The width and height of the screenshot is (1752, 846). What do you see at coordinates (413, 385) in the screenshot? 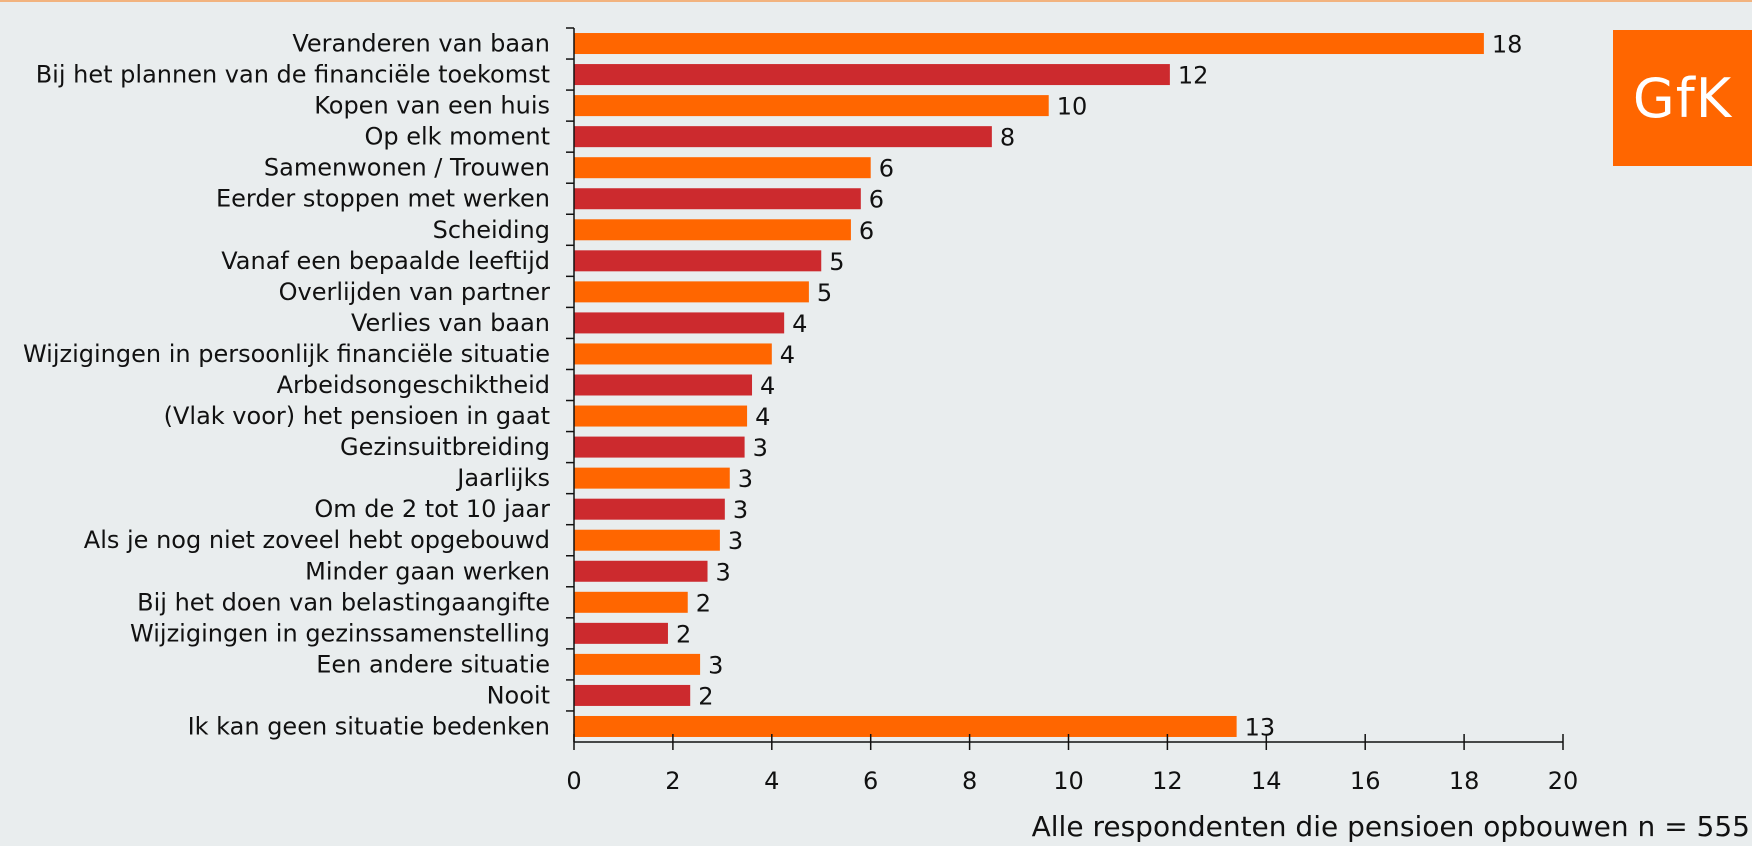
I see `category-label: Arbeidsongeschiktheid` at bounding box center [413, 385].